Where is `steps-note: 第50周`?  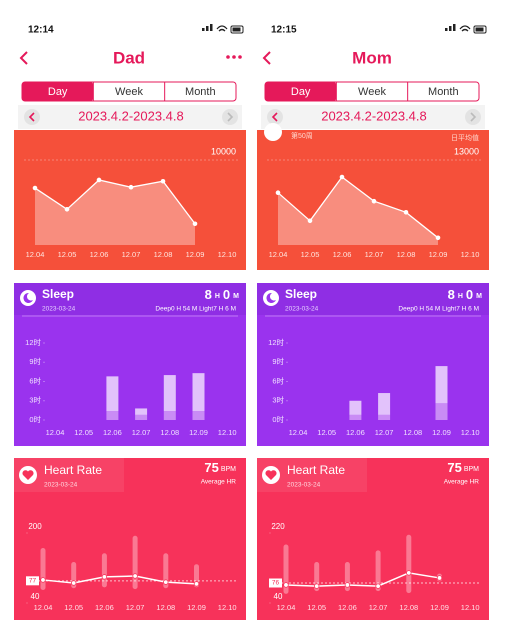 steps-note: 第50周 is located at coordinates (302, 135).